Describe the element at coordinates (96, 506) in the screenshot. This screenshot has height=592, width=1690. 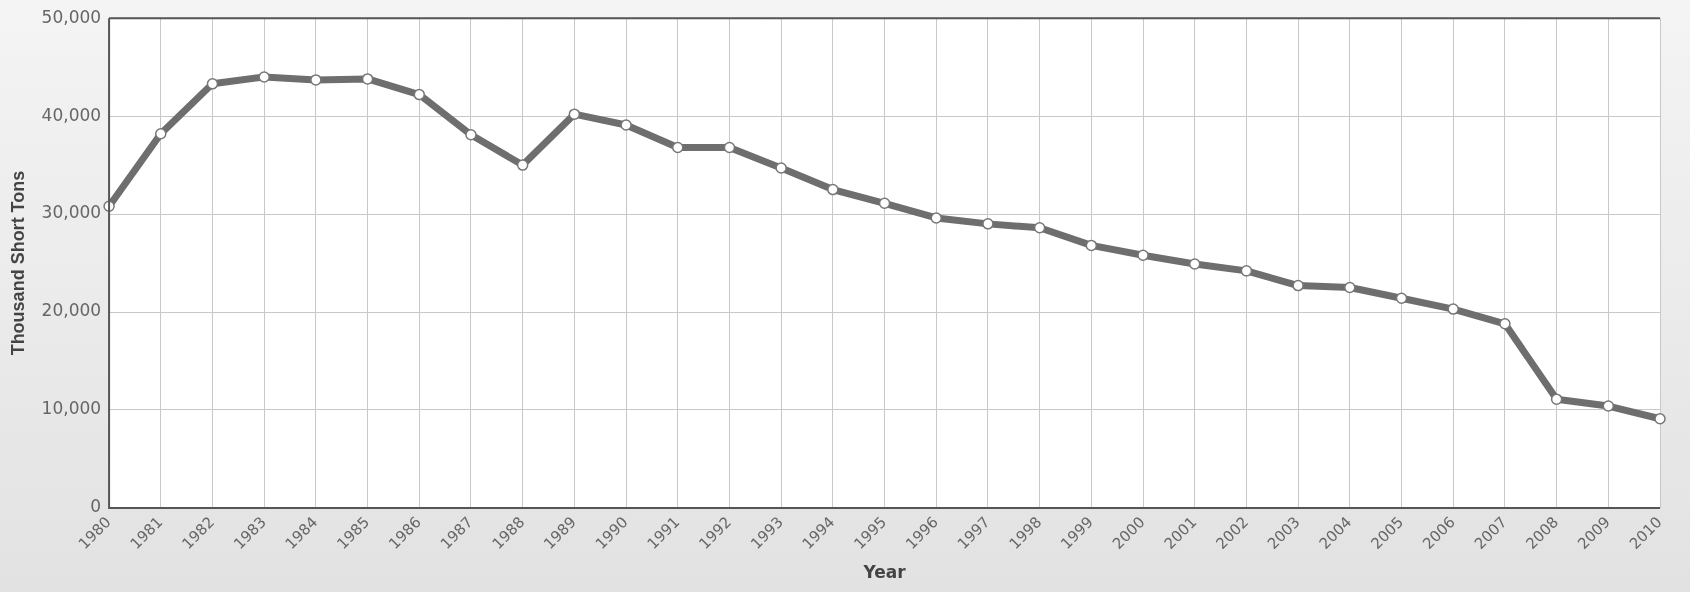
I see `y-tick-label: 0` at that location.